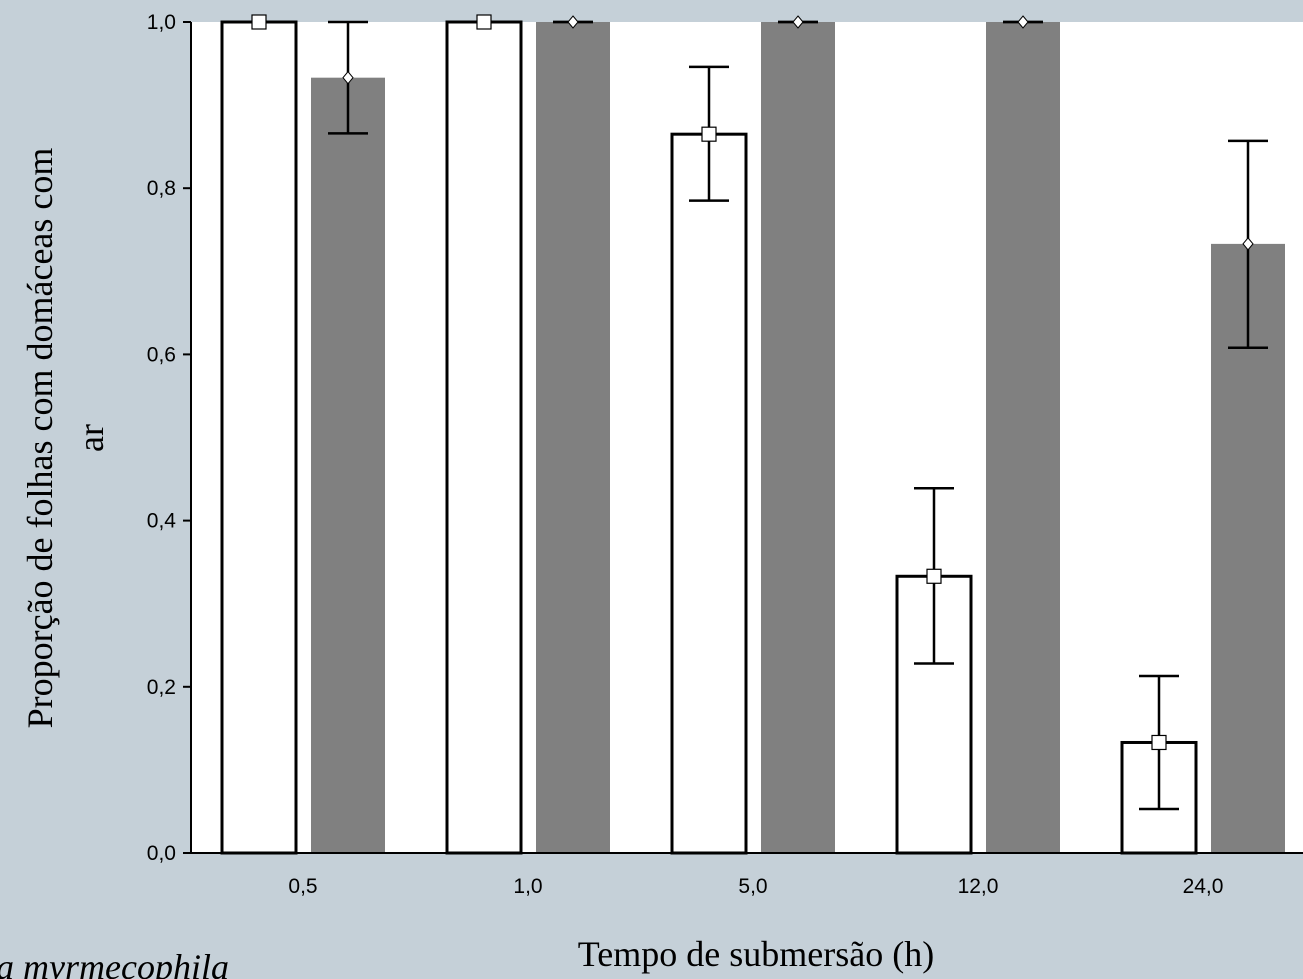 This screenshot has width=1303, height=979. I want to click on x-tick-labels: 0,5 1,0 5,0 12,0 24,0, so click(755, 886).